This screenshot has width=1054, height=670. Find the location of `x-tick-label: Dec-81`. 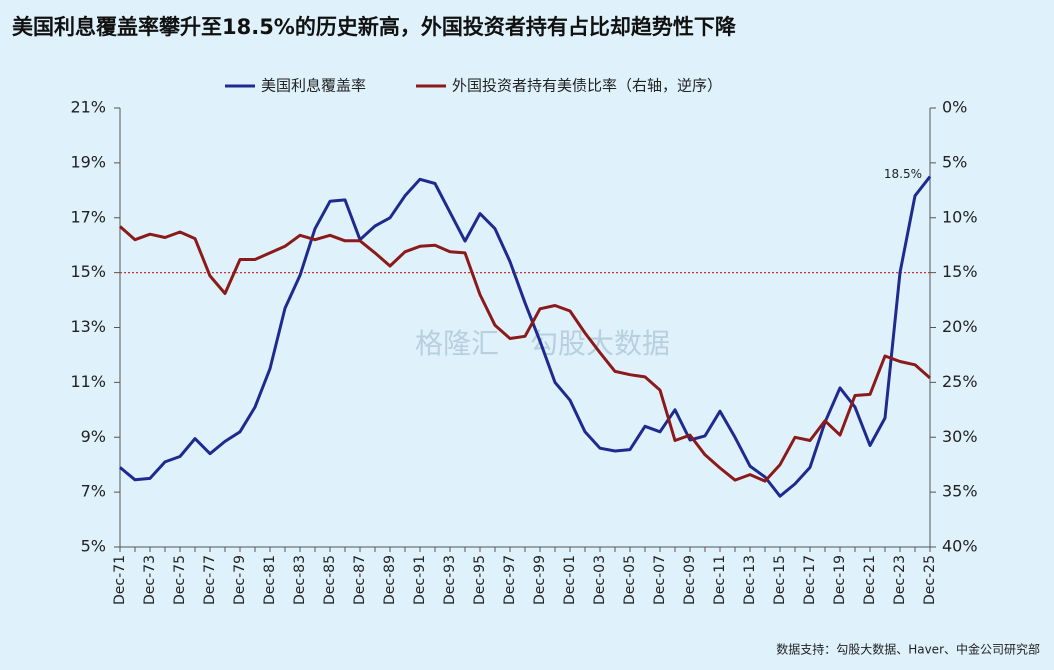

x-tick-label: Dec-81 is located at coordinates (270, 580).